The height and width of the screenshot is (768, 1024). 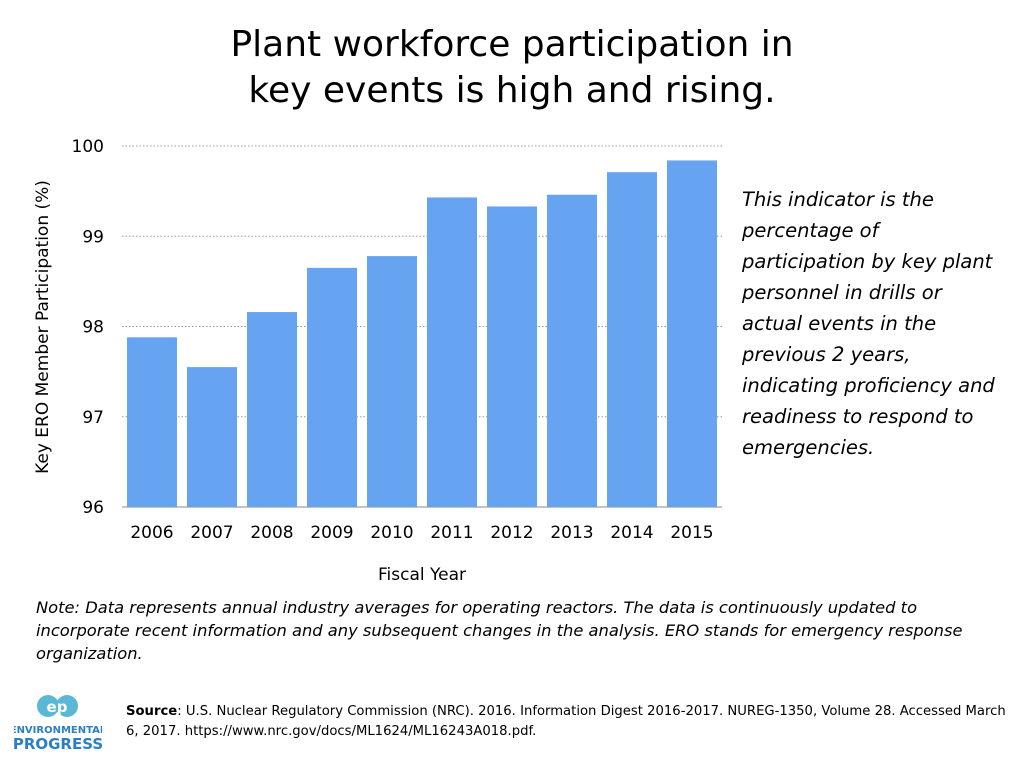 What do you see at coordinates (391, 533) in the screenshot?
I see `x-tick-label: 2010` at bounding box center [391, 533].